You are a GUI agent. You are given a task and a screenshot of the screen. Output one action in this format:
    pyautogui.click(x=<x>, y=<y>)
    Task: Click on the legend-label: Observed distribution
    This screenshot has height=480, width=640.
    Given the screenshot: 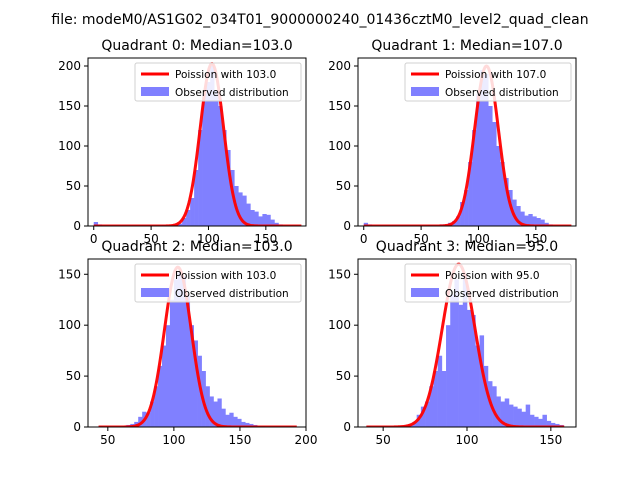 What is the action you would take?
    pyautogui.click(x=502, y=93)
    